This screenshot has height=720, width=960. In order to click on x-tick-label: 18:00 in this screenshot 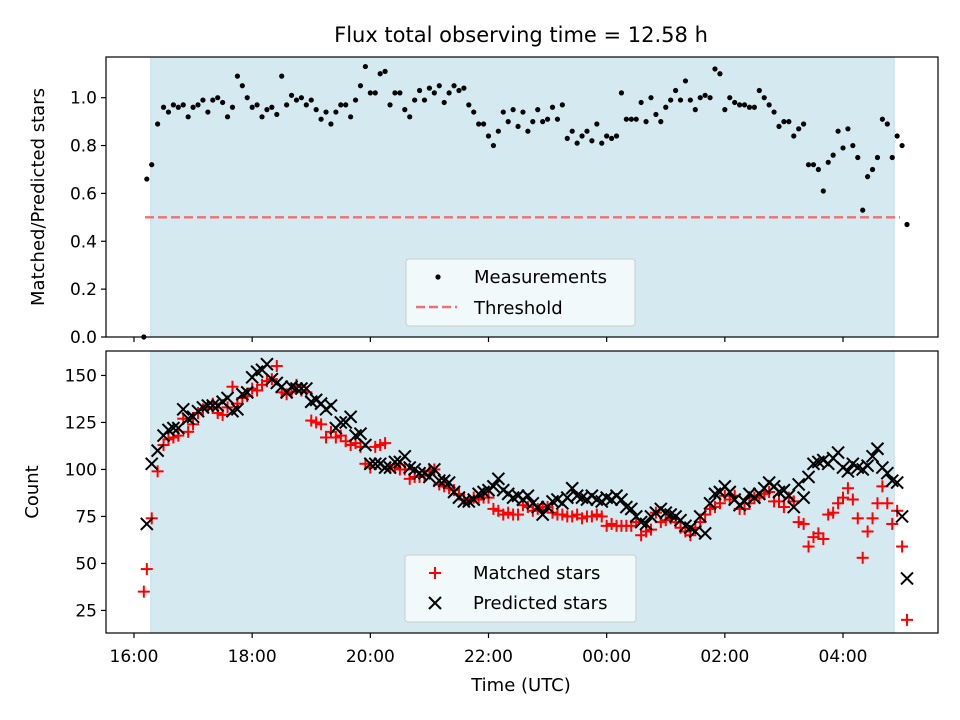, I will do `click(252, 657)`.